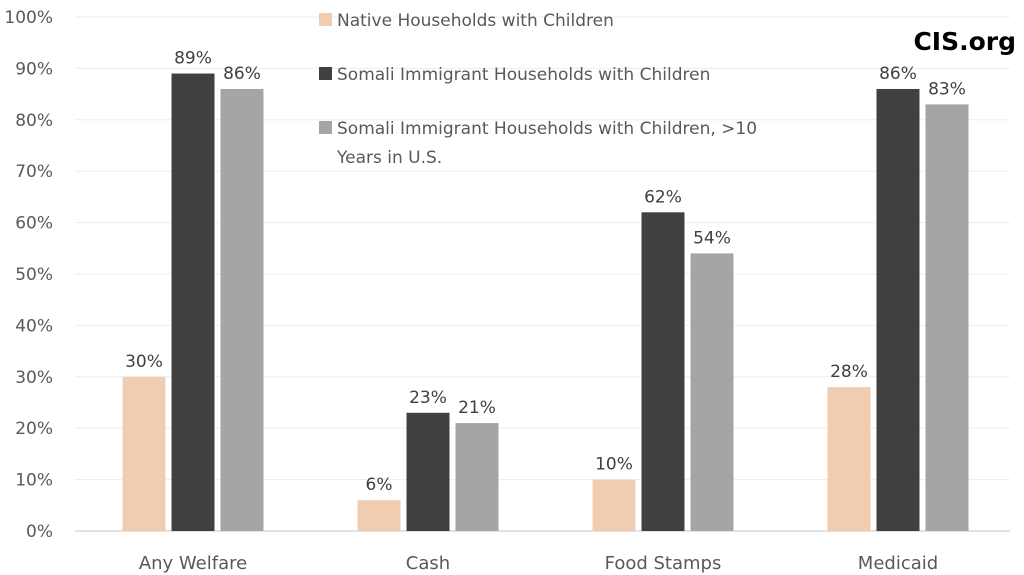 This screenshot has width=1024, height=575. I want to click on data-label: 28%, so click(849, 372).